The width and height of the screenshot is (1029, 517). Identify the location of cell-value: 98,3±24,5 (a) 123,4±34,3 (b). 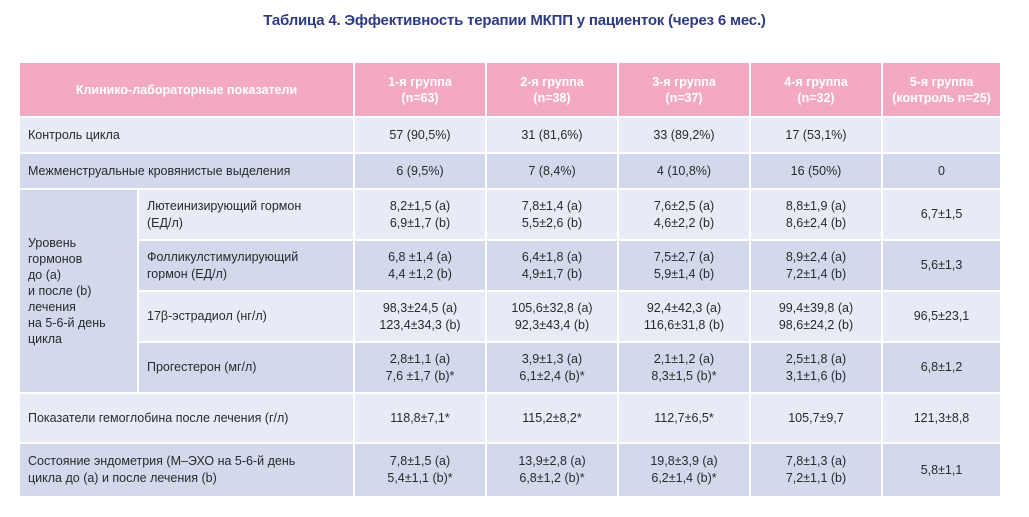
(420, 316).